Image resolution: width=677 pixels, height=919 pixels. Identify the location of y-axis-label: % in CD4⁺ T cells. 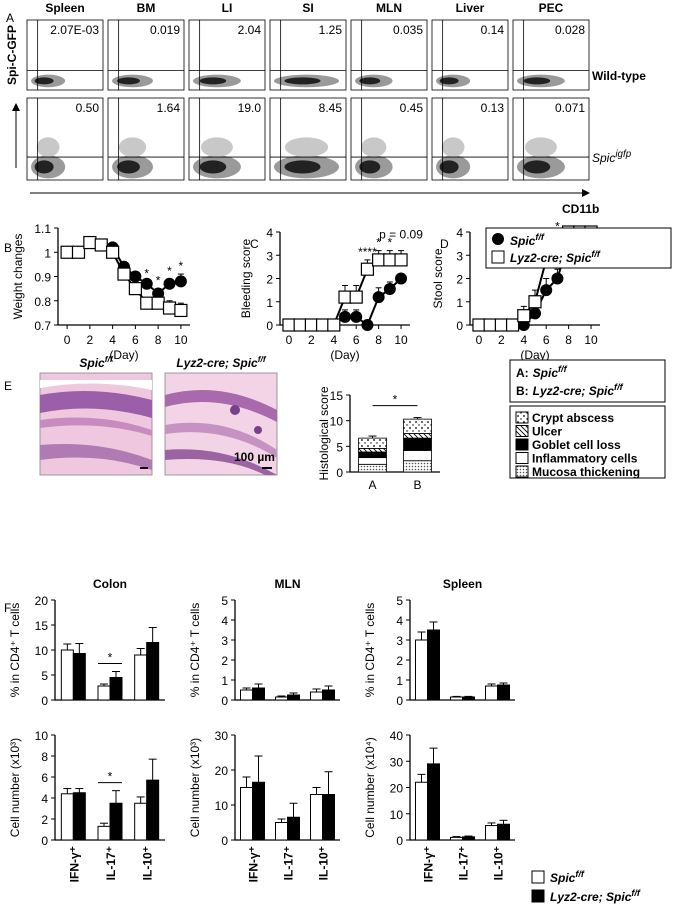
(370, 650).